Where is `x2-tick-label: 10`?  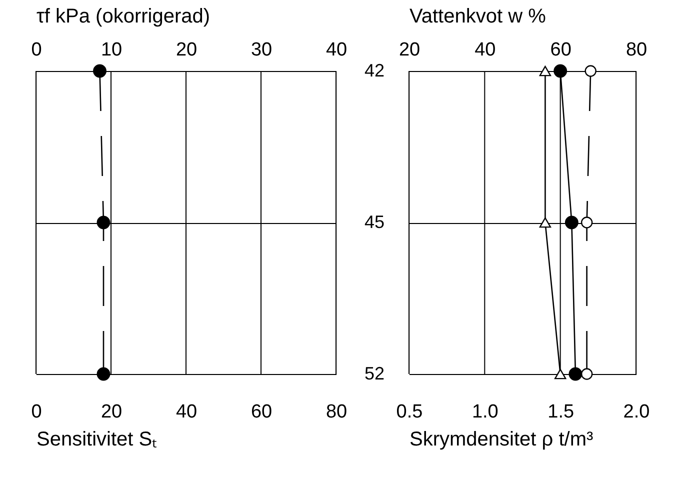
x2-tick-label: 10 is located at coordinates (111, 50).